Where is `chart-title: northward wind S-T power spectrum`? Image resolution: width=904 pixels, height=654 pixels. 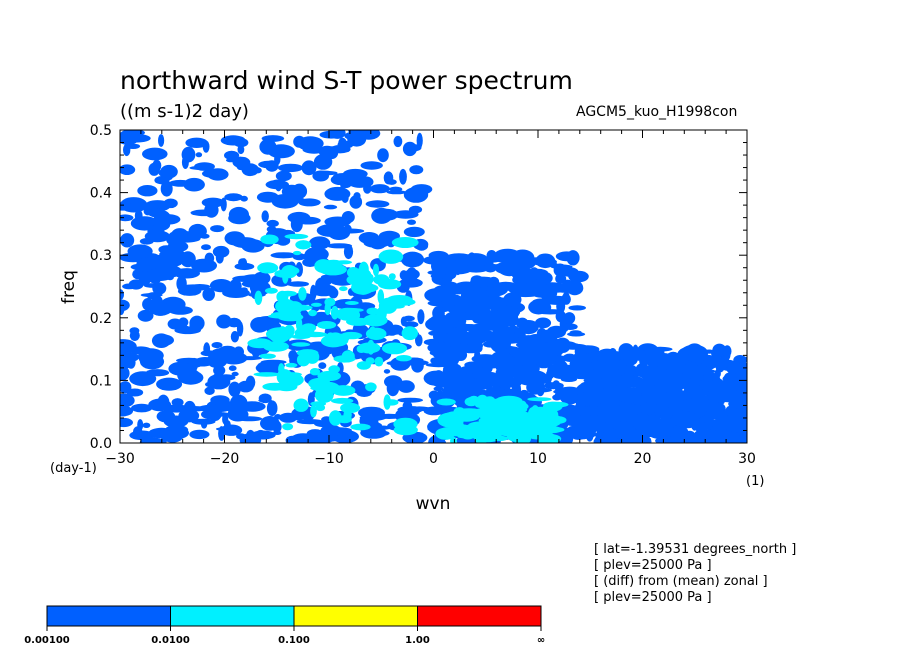
chart-title: northward wind S-T power spectrum is located at coordinates (346, 80).